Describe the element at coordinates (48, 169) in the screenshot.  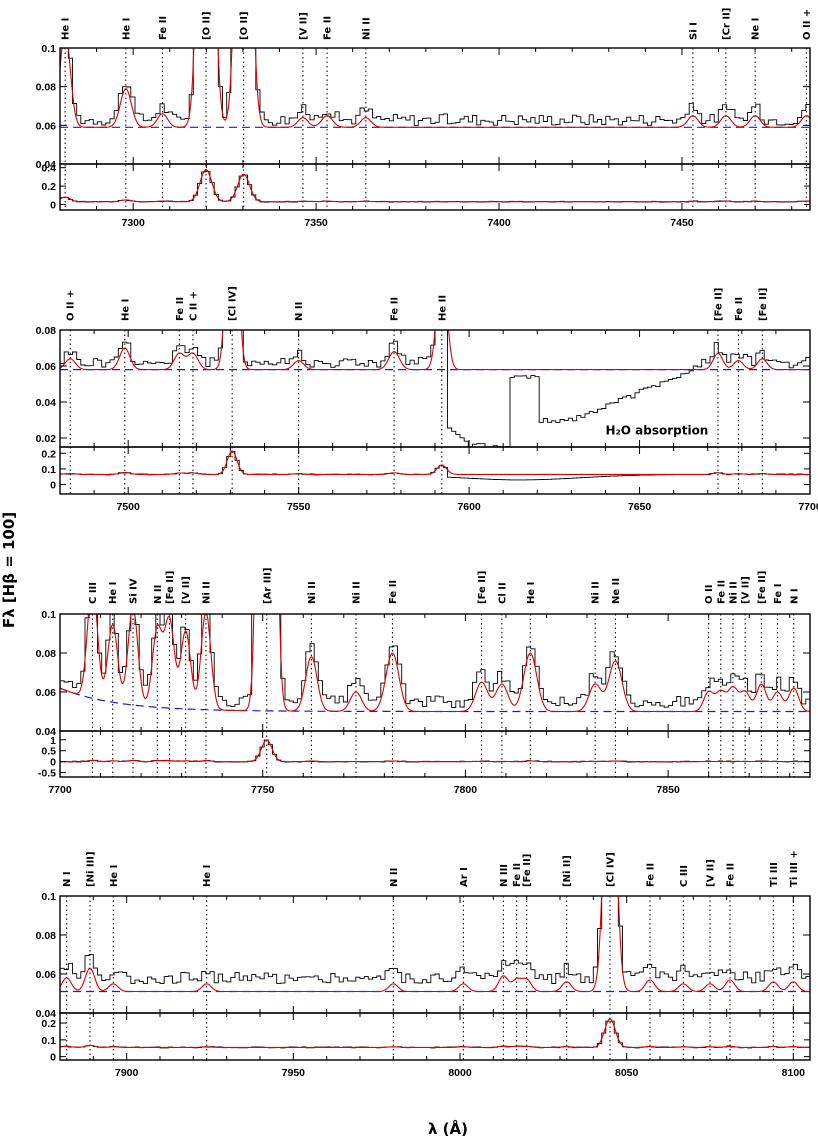
I see `y-tick-label: 0.4` at that location.